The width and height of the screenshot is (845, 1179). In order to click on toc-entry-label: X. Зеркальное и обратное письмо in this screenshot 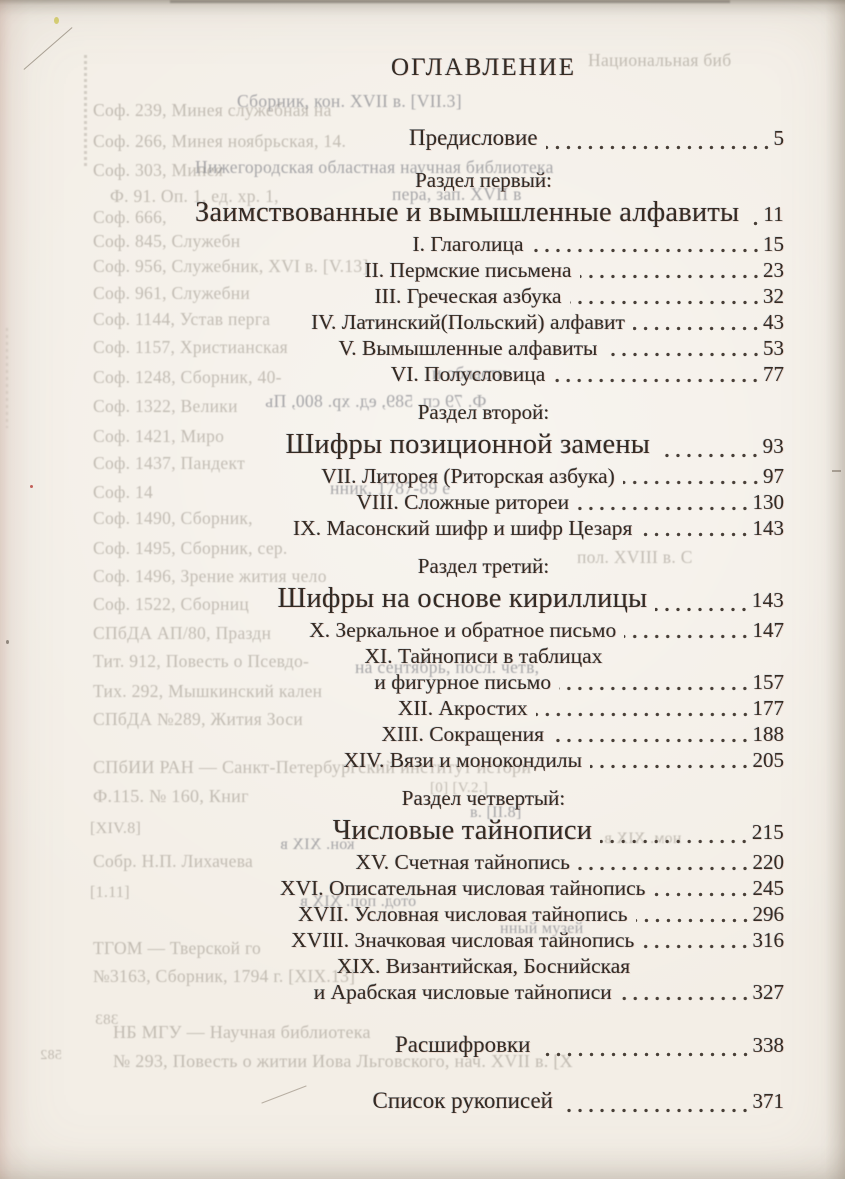, I will do `click(463, 630)`.